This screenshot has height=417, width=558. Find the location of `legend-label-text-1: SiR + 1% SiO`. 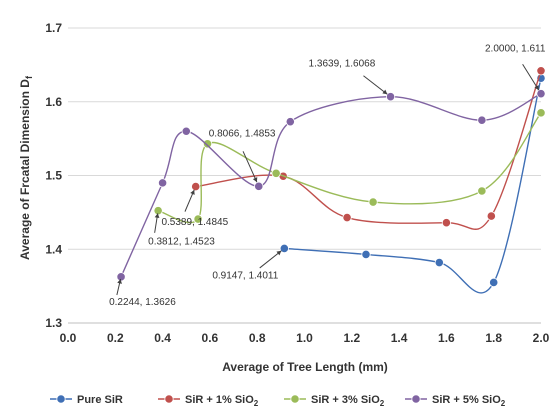

legend-label-text-1: SiR + 1% SiO is located at coordinates (219, 400).